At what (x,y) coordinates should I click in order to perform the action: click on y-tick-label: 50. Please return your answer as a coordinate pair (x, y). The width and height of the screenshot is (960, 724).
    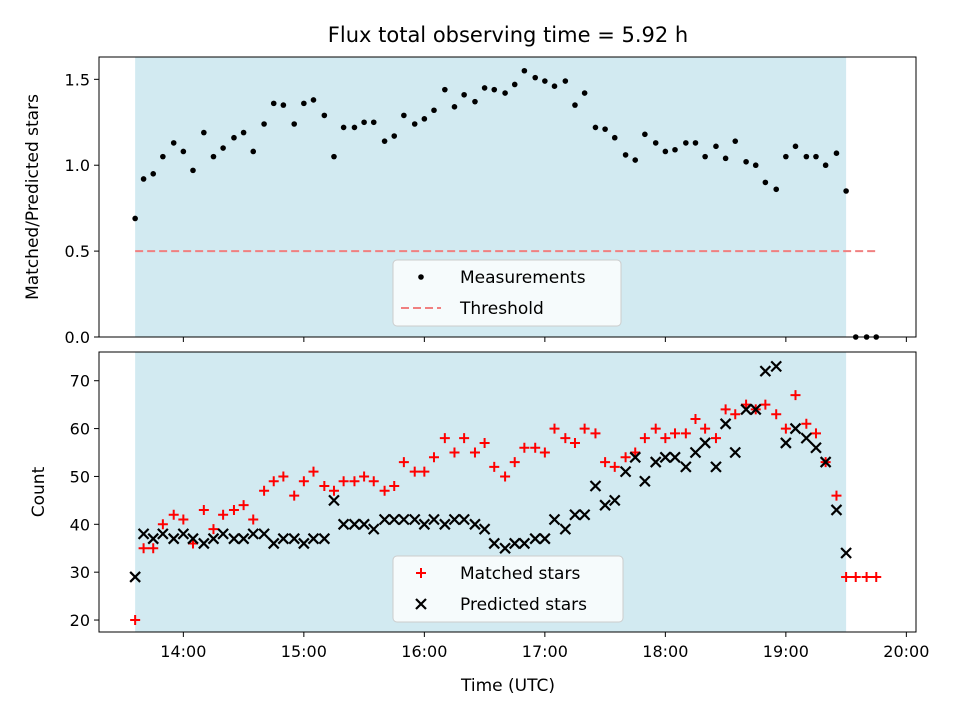
    Looking at the image, I should click on (80, 476).